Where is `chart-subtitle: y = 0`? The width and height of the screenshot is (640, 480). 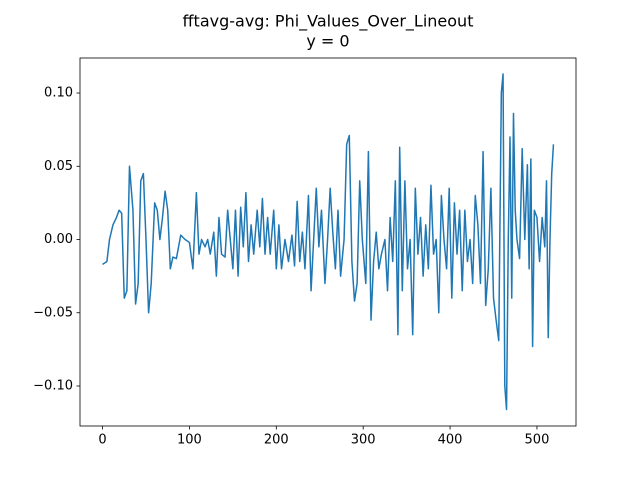
chart-subtitle: y = 0 is located at coordinates (327, 41).